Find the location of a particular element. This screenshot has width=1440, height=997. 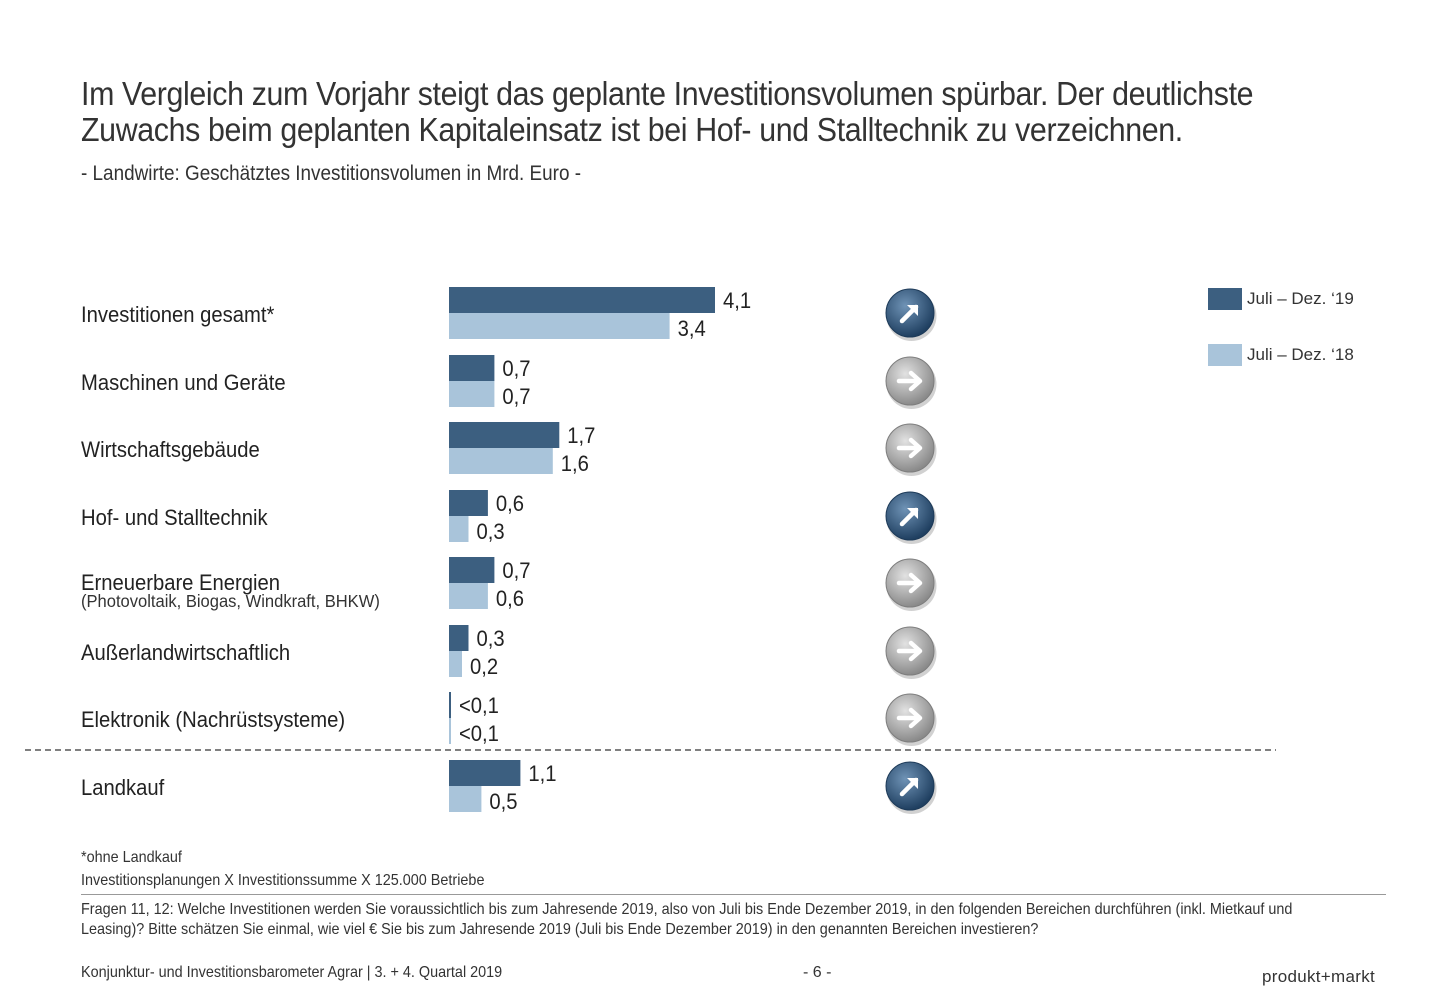

bar-elektronik-nachruestsysteme-2019 is located at coordinates (450, 705).